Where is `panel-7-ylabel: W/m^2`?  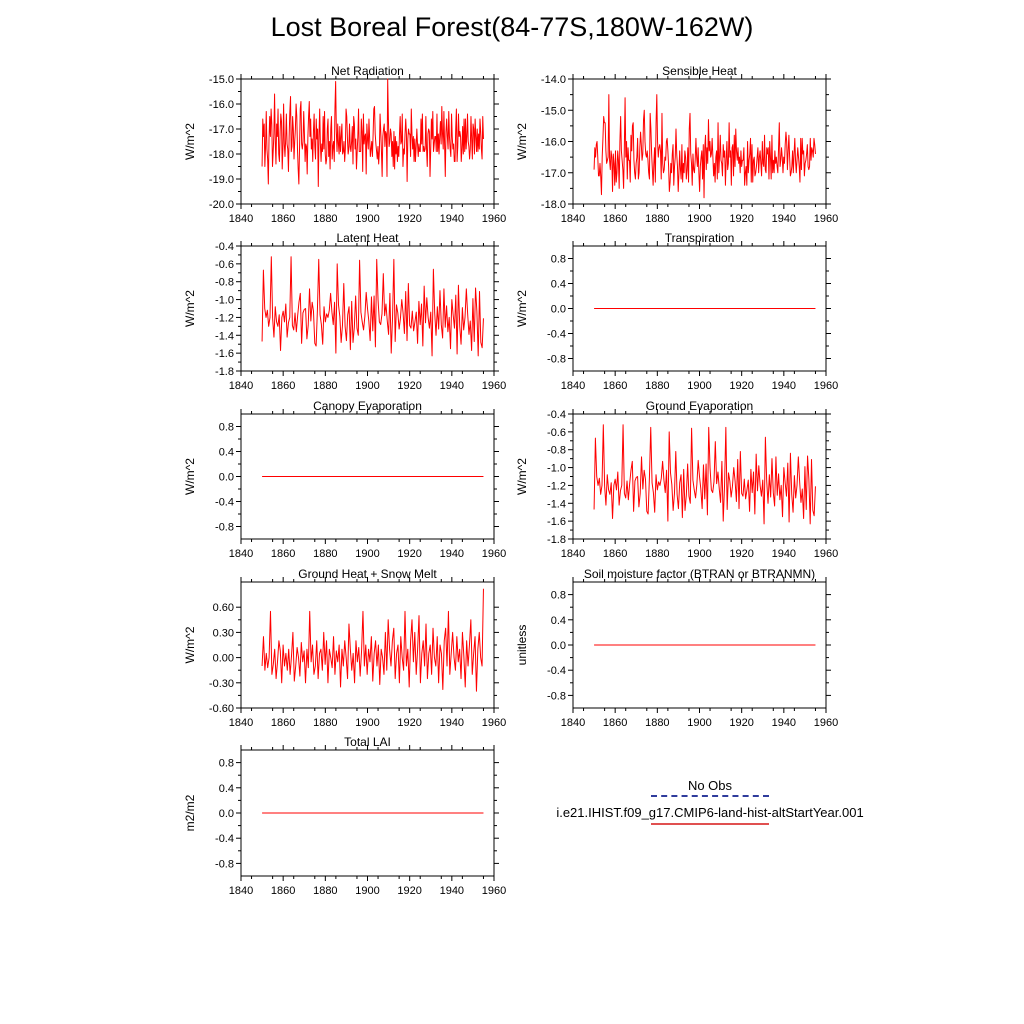
panel-7-ylabel: W/m^2 is located at coordinates (190, 644).